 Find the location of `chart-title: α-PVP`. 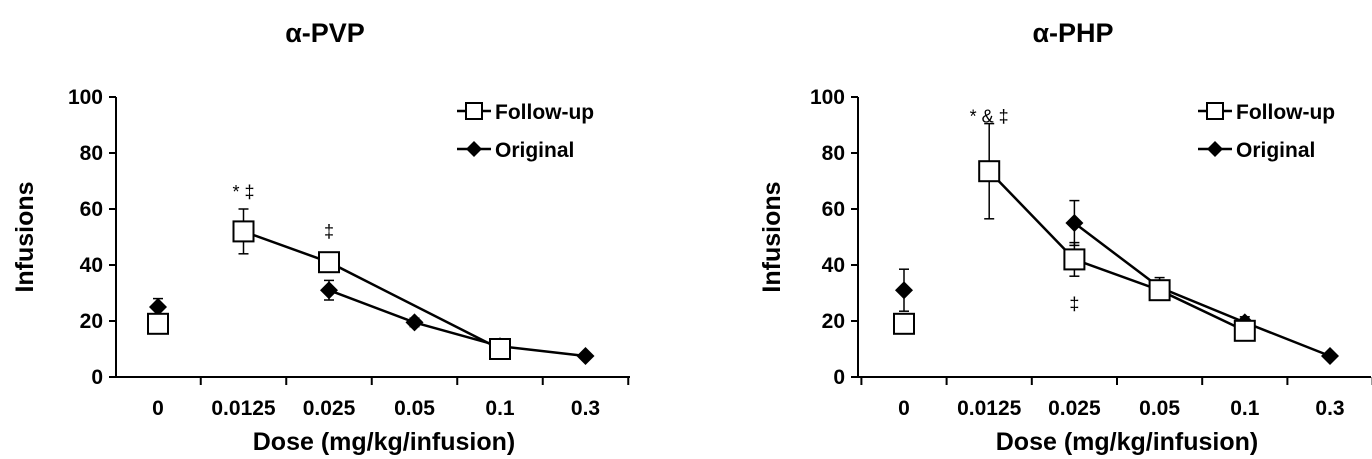

chart-title: α-PVP is located at coordinates (325, 33).